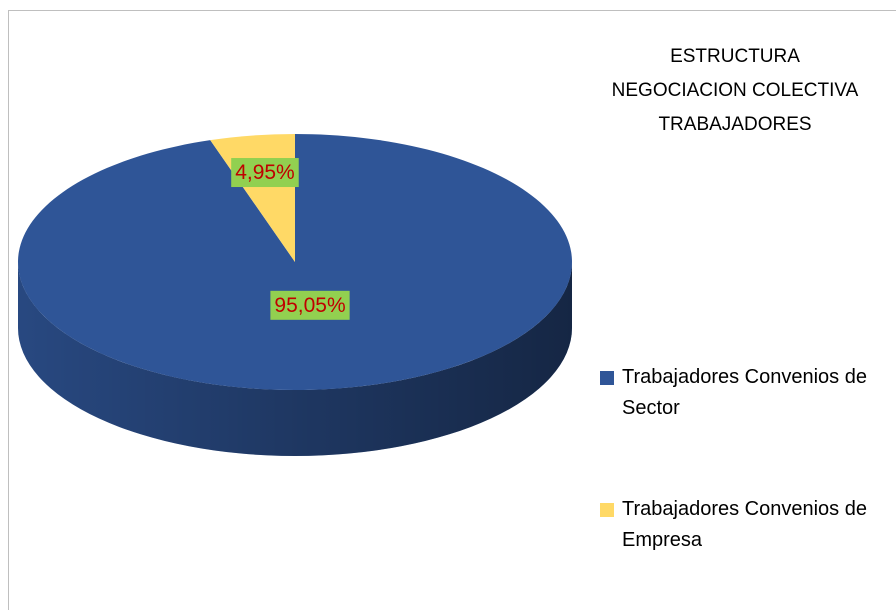  I want to click on data-label-group: 95,05%, so click(310, 305).